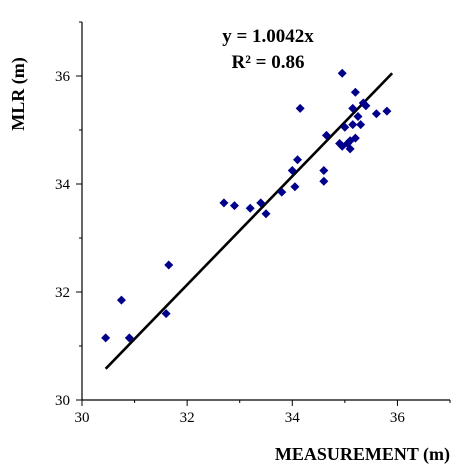  I want to click on x-tick-label: 32, so click(187, 418).